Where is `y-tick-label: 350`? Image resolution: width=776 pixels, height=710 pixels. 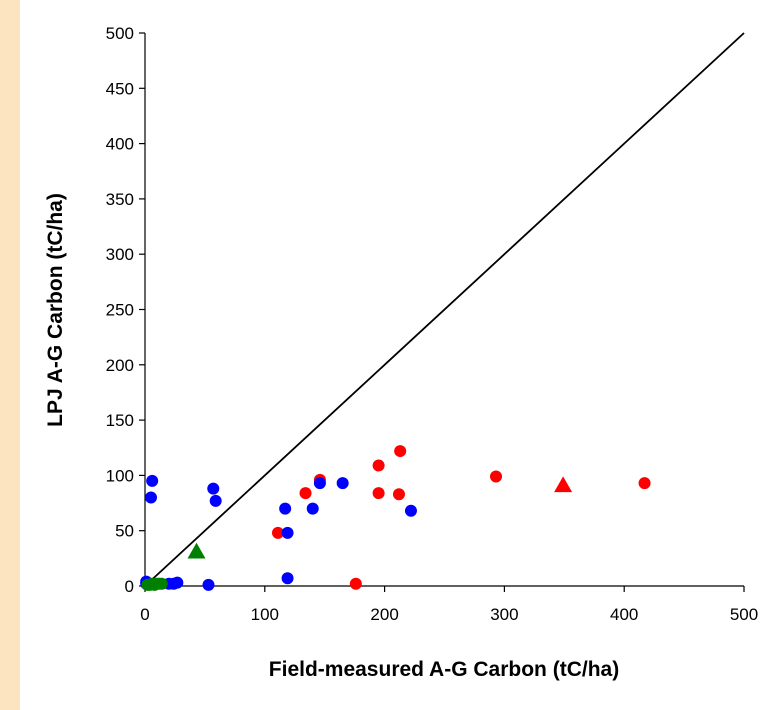
y-tick-label: 350 is located at coordinates (120, 199).